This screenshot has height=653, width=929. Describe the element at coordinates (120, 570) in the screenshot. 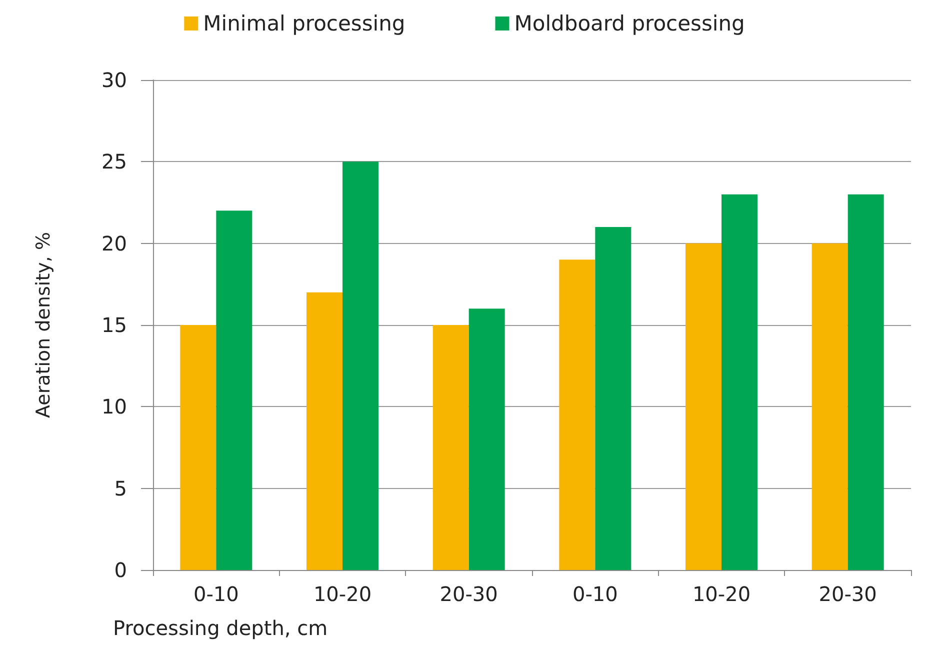

I see `y-tick-label: 0` at that location.